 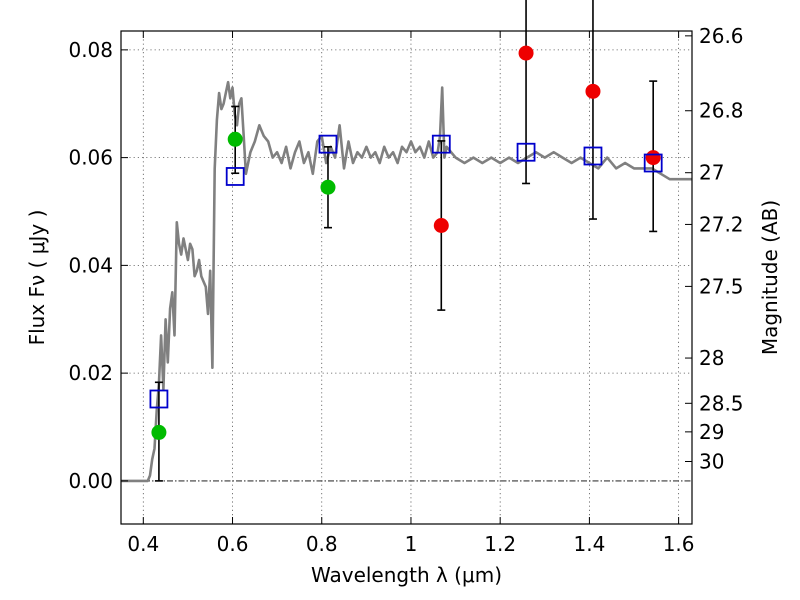 What do you see at coordinates (233, 544) in the screenshot?
I see `x-tick-label: 0.6` at bounding box center [233, 544].